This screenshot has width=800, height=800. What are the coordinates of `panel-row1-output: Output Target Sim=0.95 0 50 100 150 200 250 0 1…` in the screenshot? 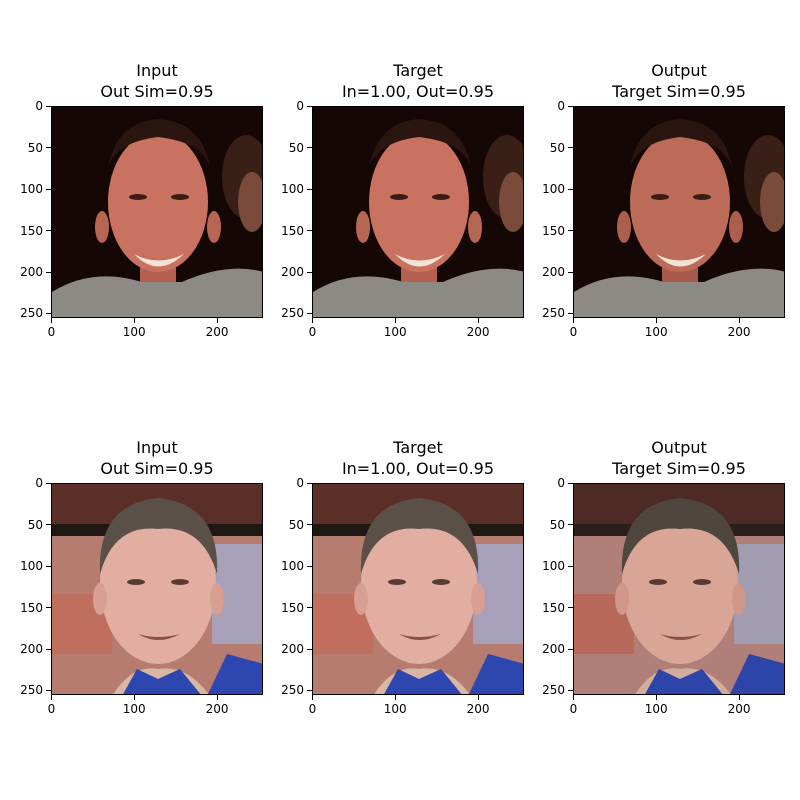 It's located at (663, 200).